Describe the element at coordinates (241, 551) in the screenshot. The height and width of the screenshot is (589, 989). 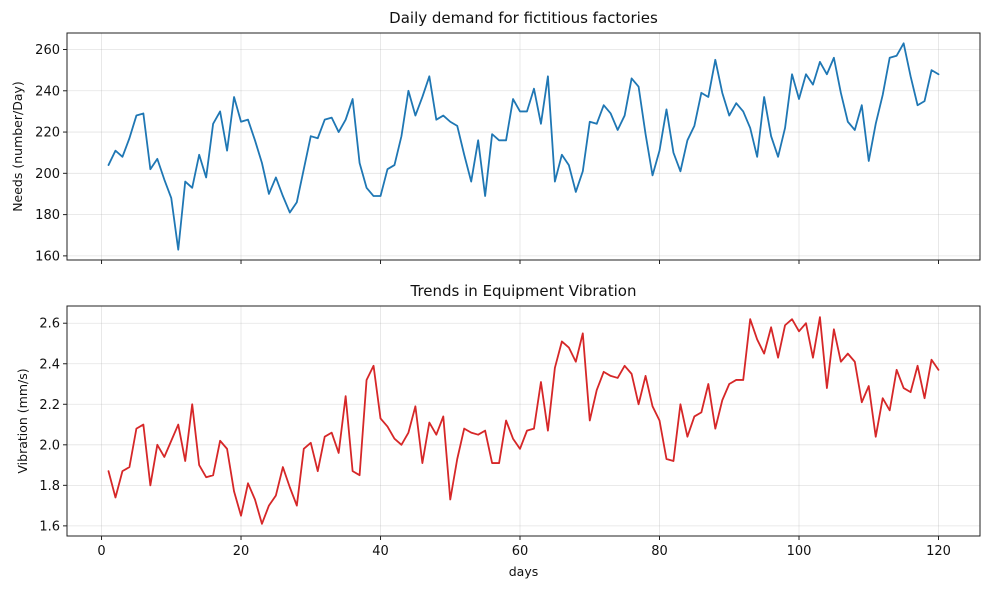
I see `vibration-chart-xtick-label: 20` at that location.